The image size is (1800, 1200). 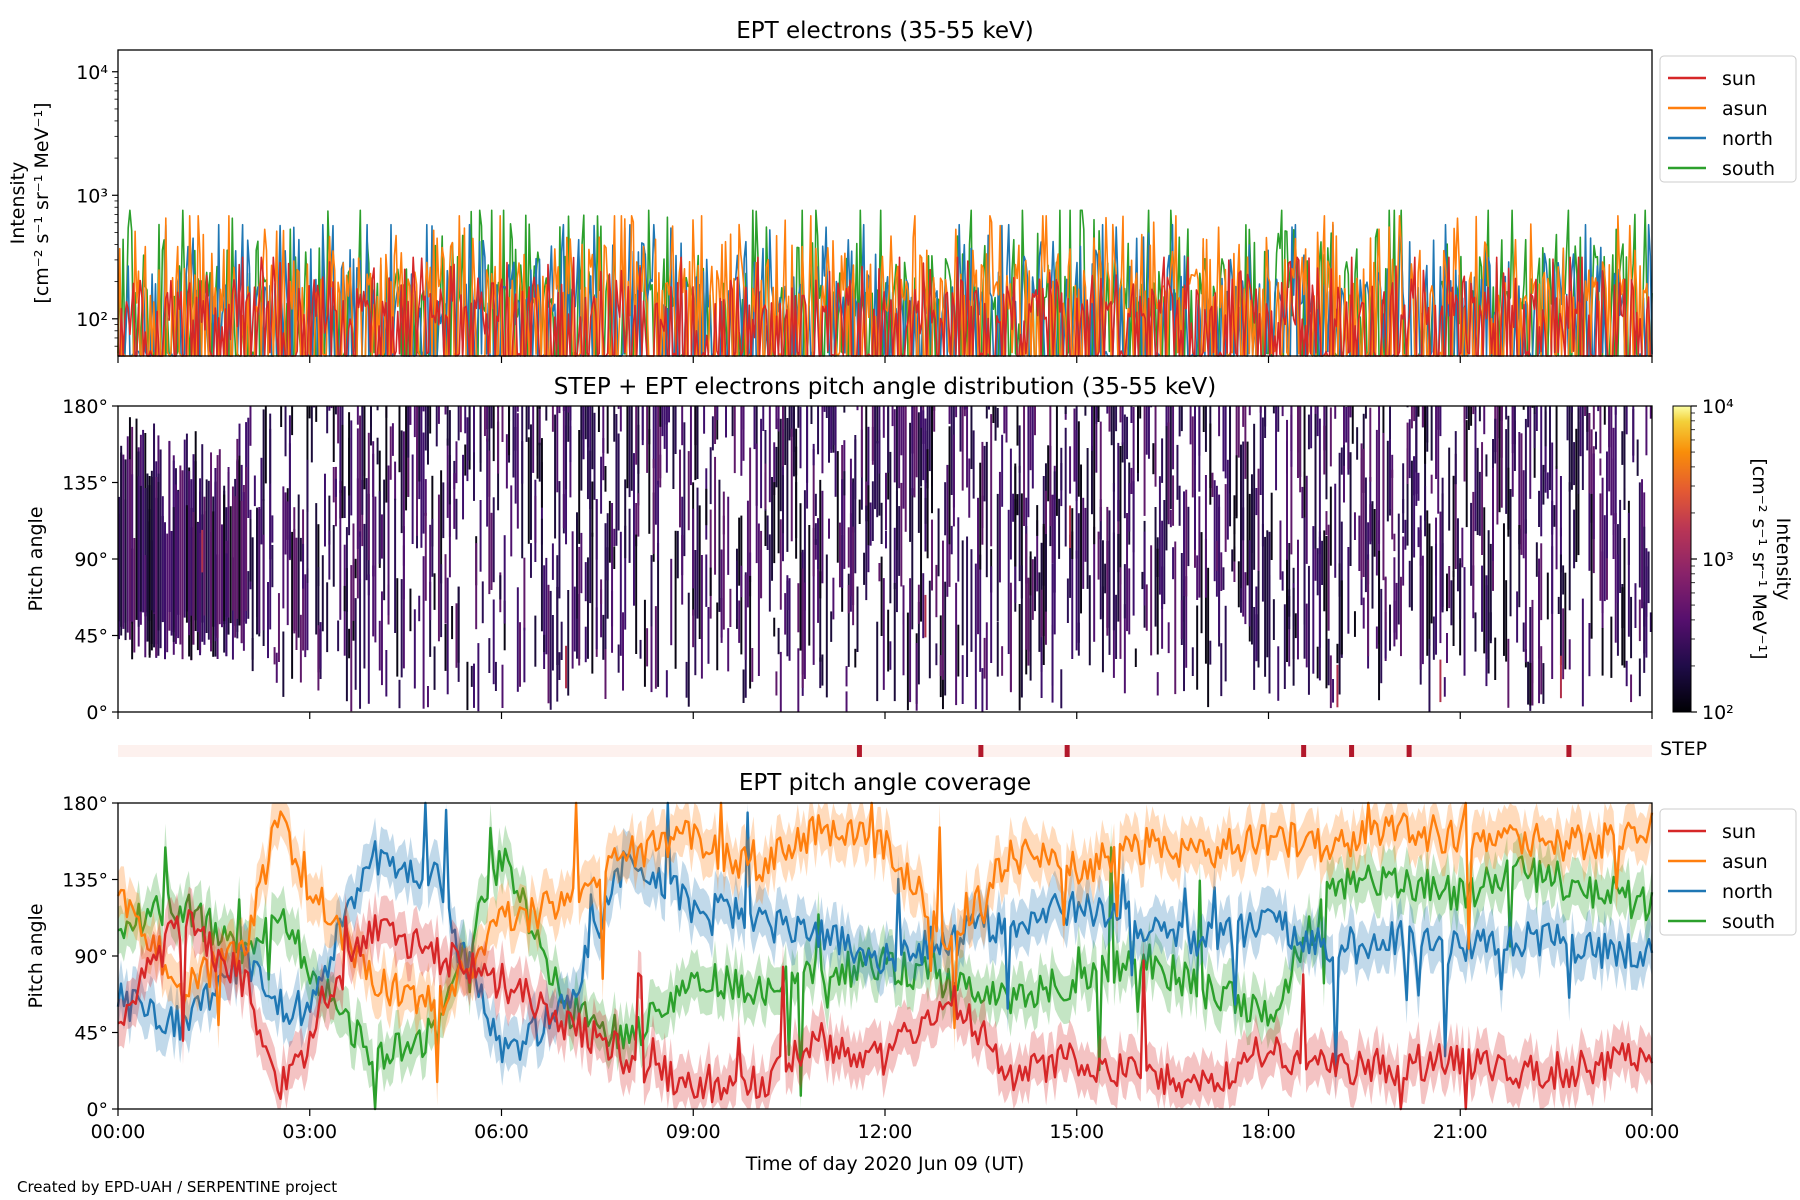 What do you see at coordinates (92, 196) in the screenshot?
I see `y-tick-label: 10³` at bounding box center [92, 196].